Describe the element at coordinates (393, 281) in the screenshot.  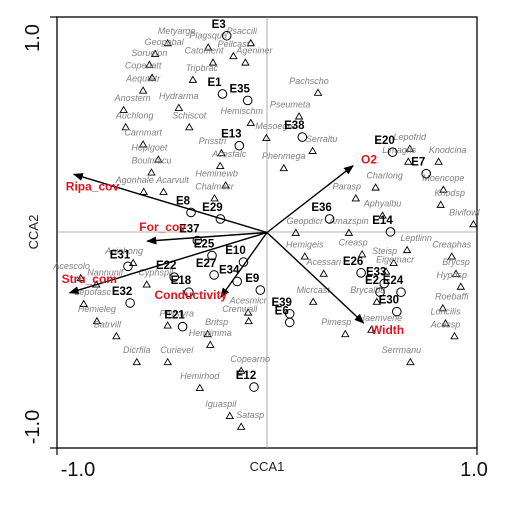
I see `site-label-e24: E24` at that location.